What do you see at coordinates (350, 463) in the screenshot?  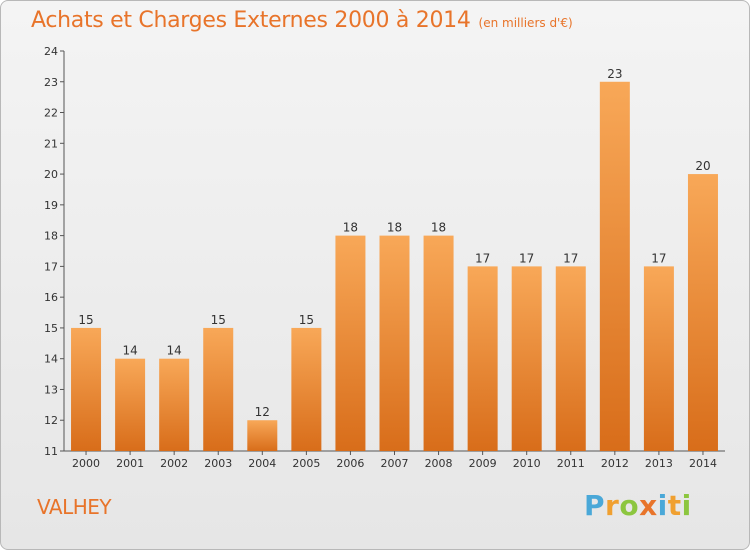 I see `x-tick-label: 2006` at bounding box center [350, 463].